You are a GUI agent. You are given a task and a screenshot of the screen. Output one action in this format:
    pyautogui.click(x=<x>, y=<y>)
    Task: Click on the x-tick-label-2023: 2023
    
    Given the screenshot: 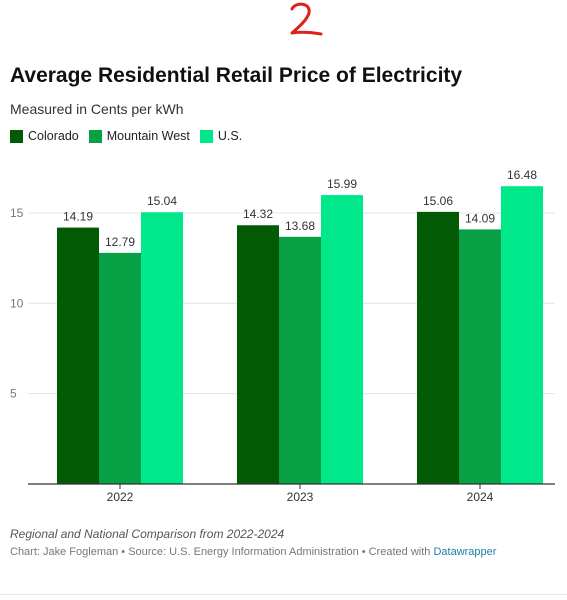 What is the action you would take?
    pyautogui.click(x=300, y=497)
    